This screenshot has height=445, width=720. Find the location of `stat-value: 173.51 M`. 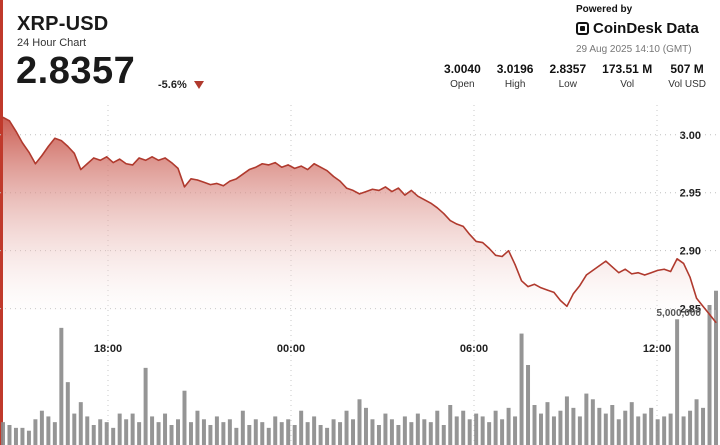

stat-value: 173.51 M is located at coordinates (627, 69).